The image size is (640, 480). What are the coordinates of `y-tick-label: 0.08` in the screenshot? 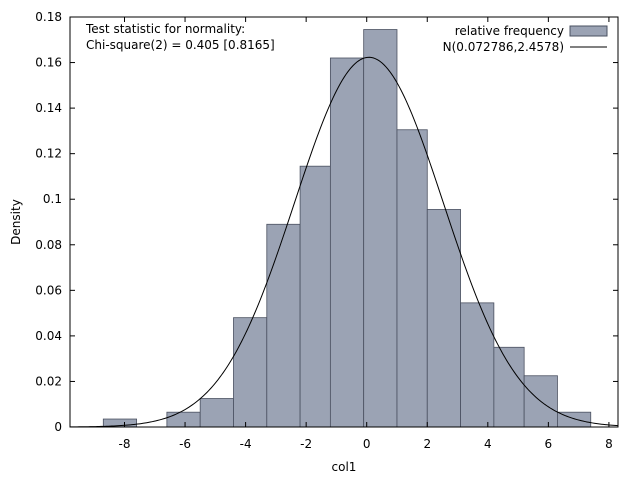 It's located at (48, 245).